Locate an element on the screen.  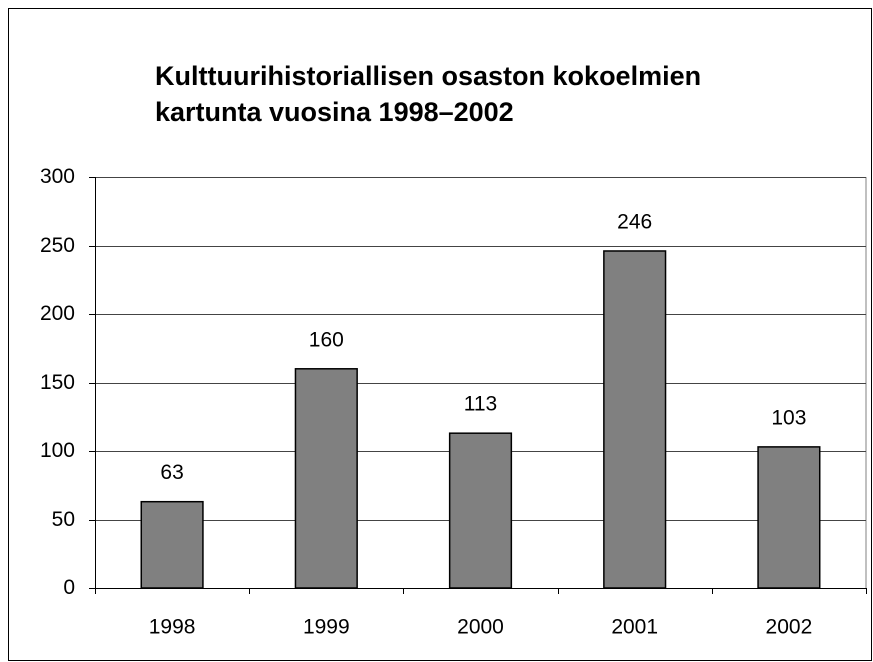
x-tick-label: 1999 is located at coordinates (326, 627).